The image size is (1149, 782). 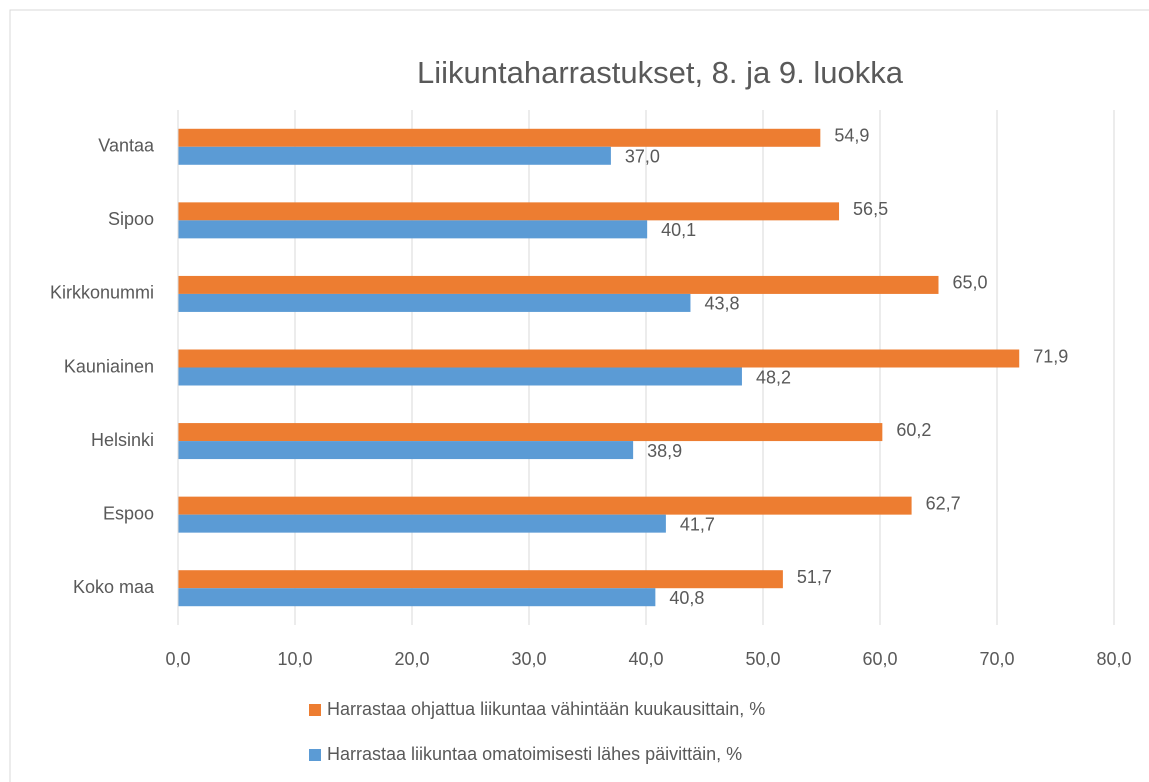 What do you see at coordinates (913, 430) in the screenshot?
I see `value-label: 60,2` at bounding box center [913, 430].